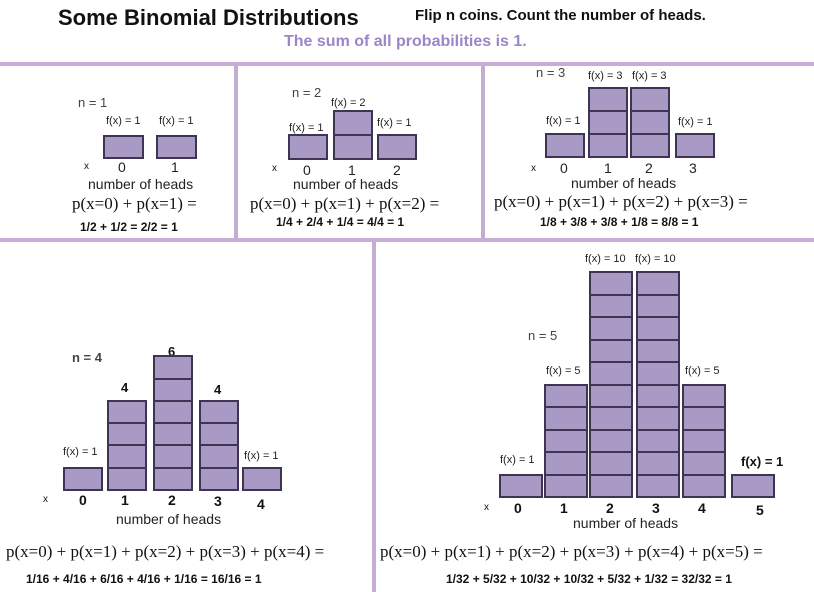 This screenshot has height=592, width=814. I want to click on page-subtitle: Flip n coins. Count the number of heads., so click(560, 15).